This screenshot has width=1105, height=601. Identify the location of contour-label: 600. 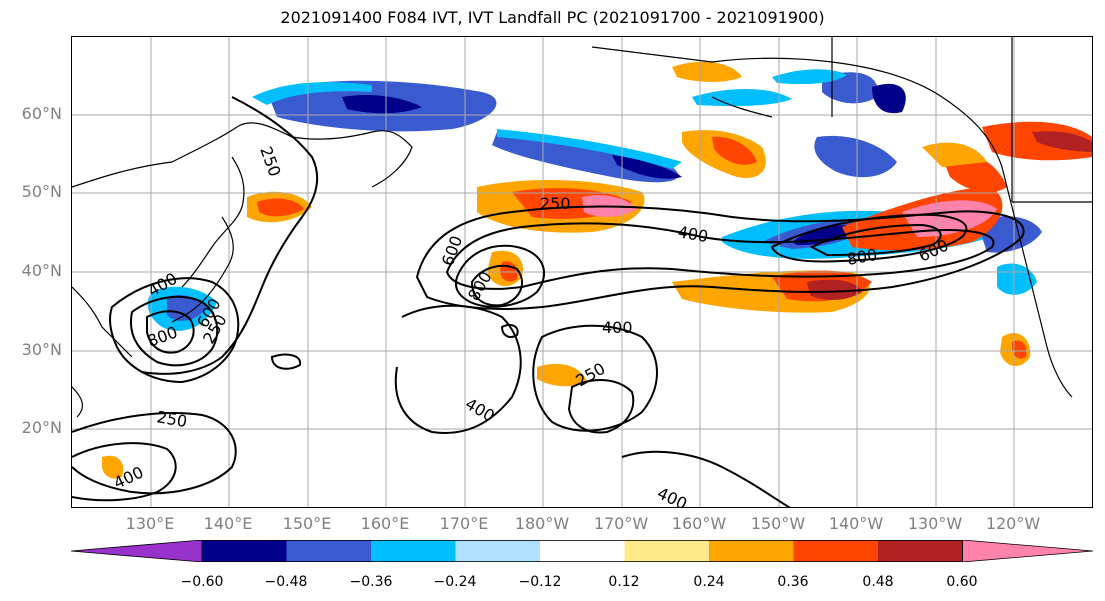
(452, 250).